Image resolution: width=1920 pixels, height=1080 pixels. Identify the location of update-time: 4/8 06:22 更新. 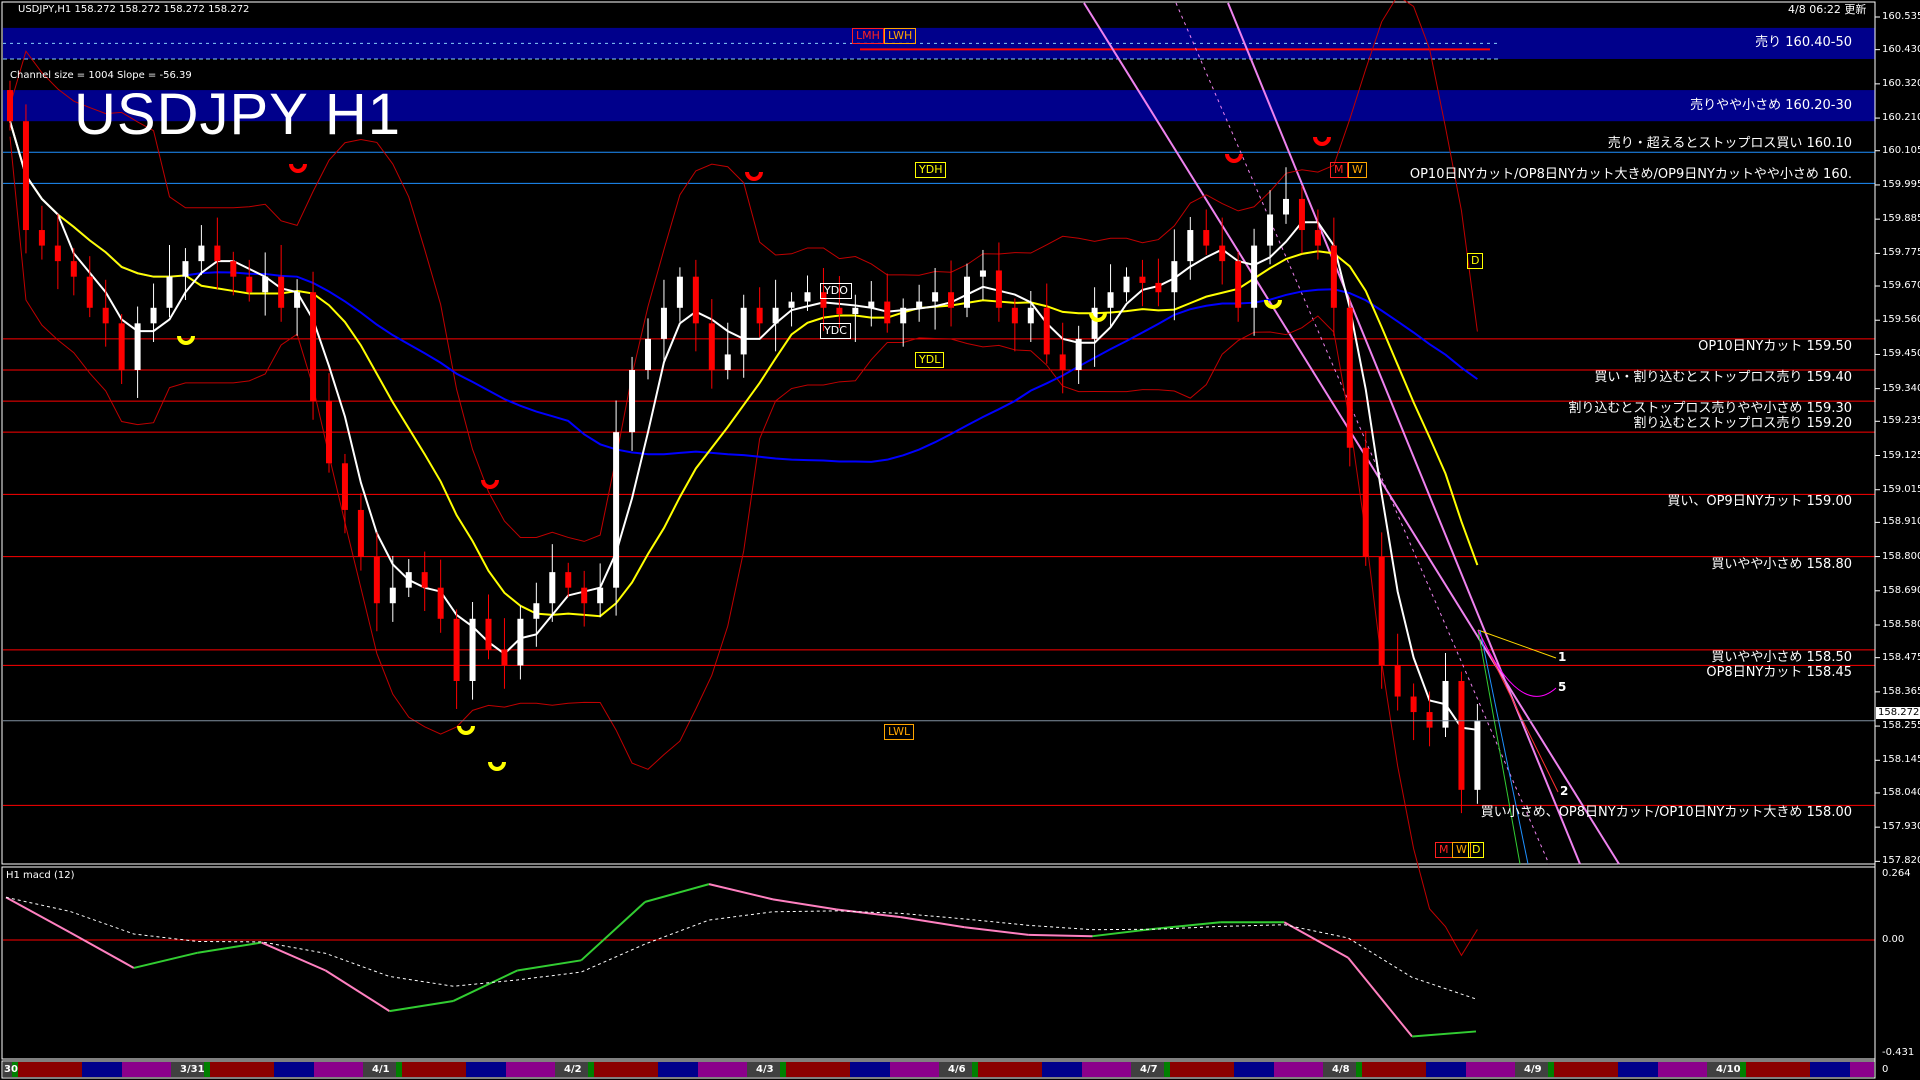
(1827, 9).